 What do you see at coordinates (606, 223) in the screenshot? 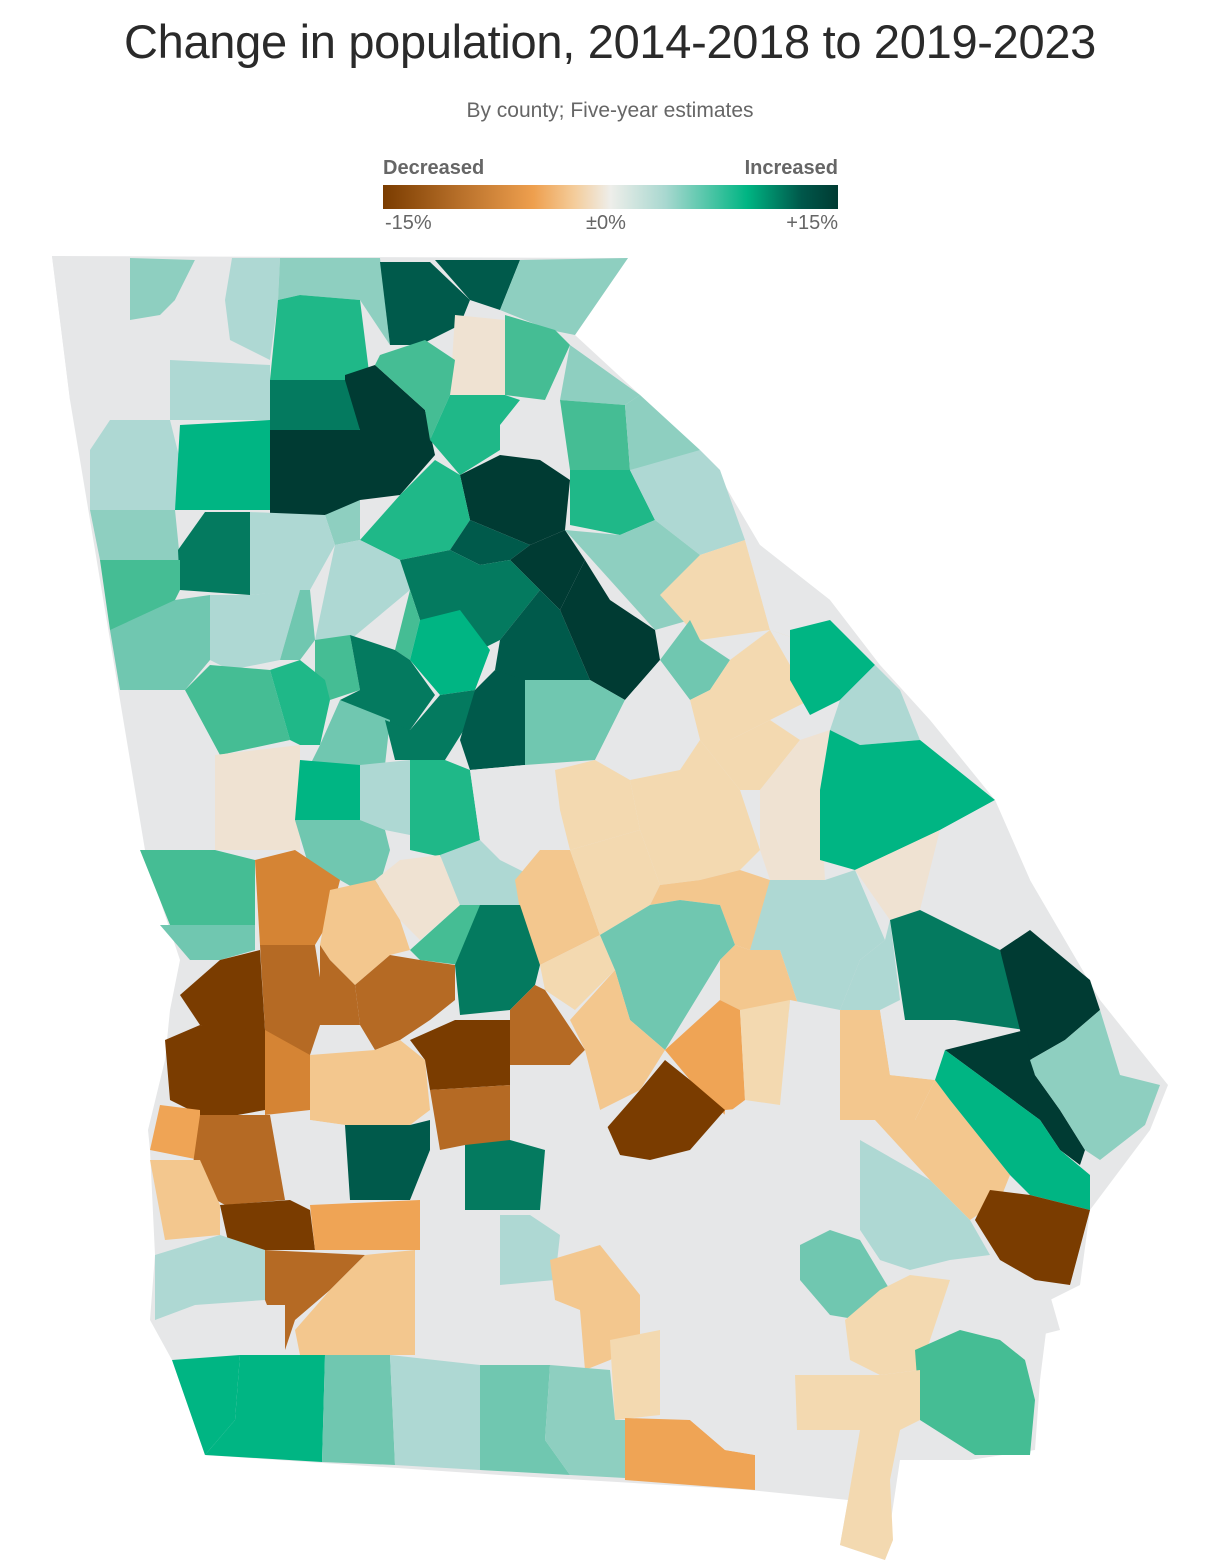
I see `legend-tick-mid: ±0%` at bounding box center [606, 223].